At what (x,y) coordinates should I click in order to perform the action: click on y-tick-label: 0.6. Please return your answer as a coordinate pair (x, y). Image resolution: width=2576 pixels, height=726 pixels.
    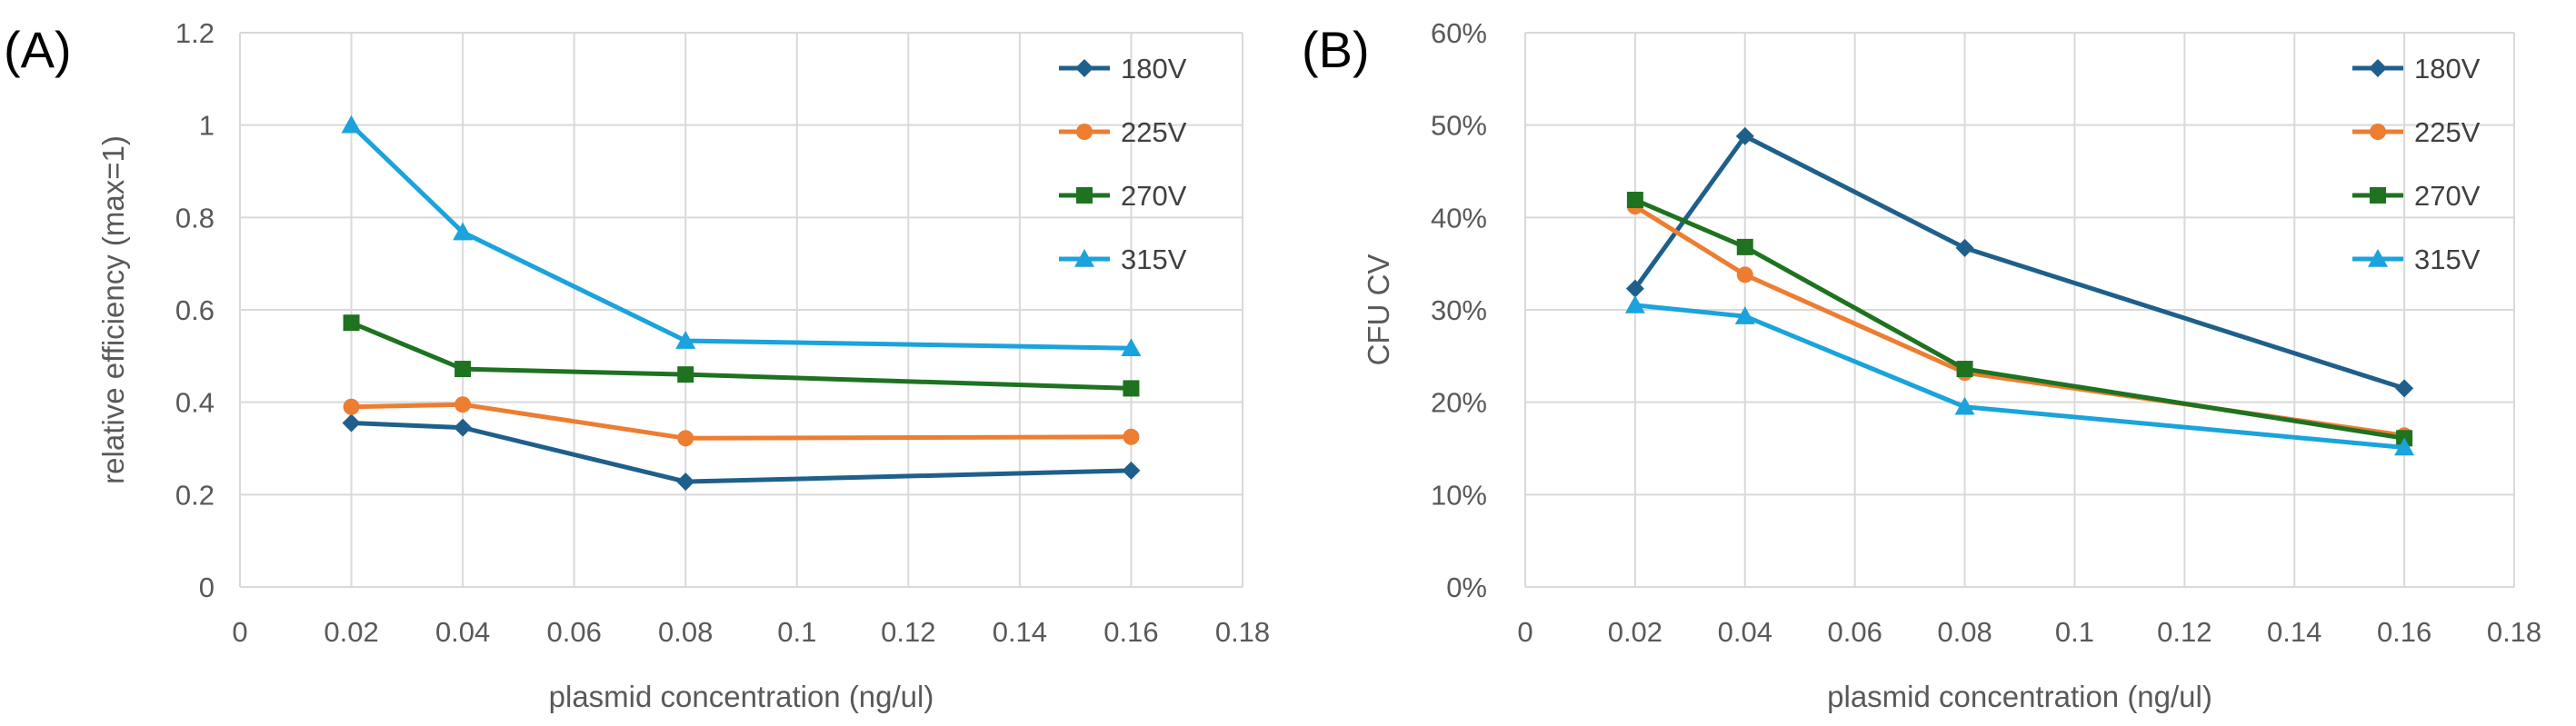
    Looking at the image, I should click on (195, 310).